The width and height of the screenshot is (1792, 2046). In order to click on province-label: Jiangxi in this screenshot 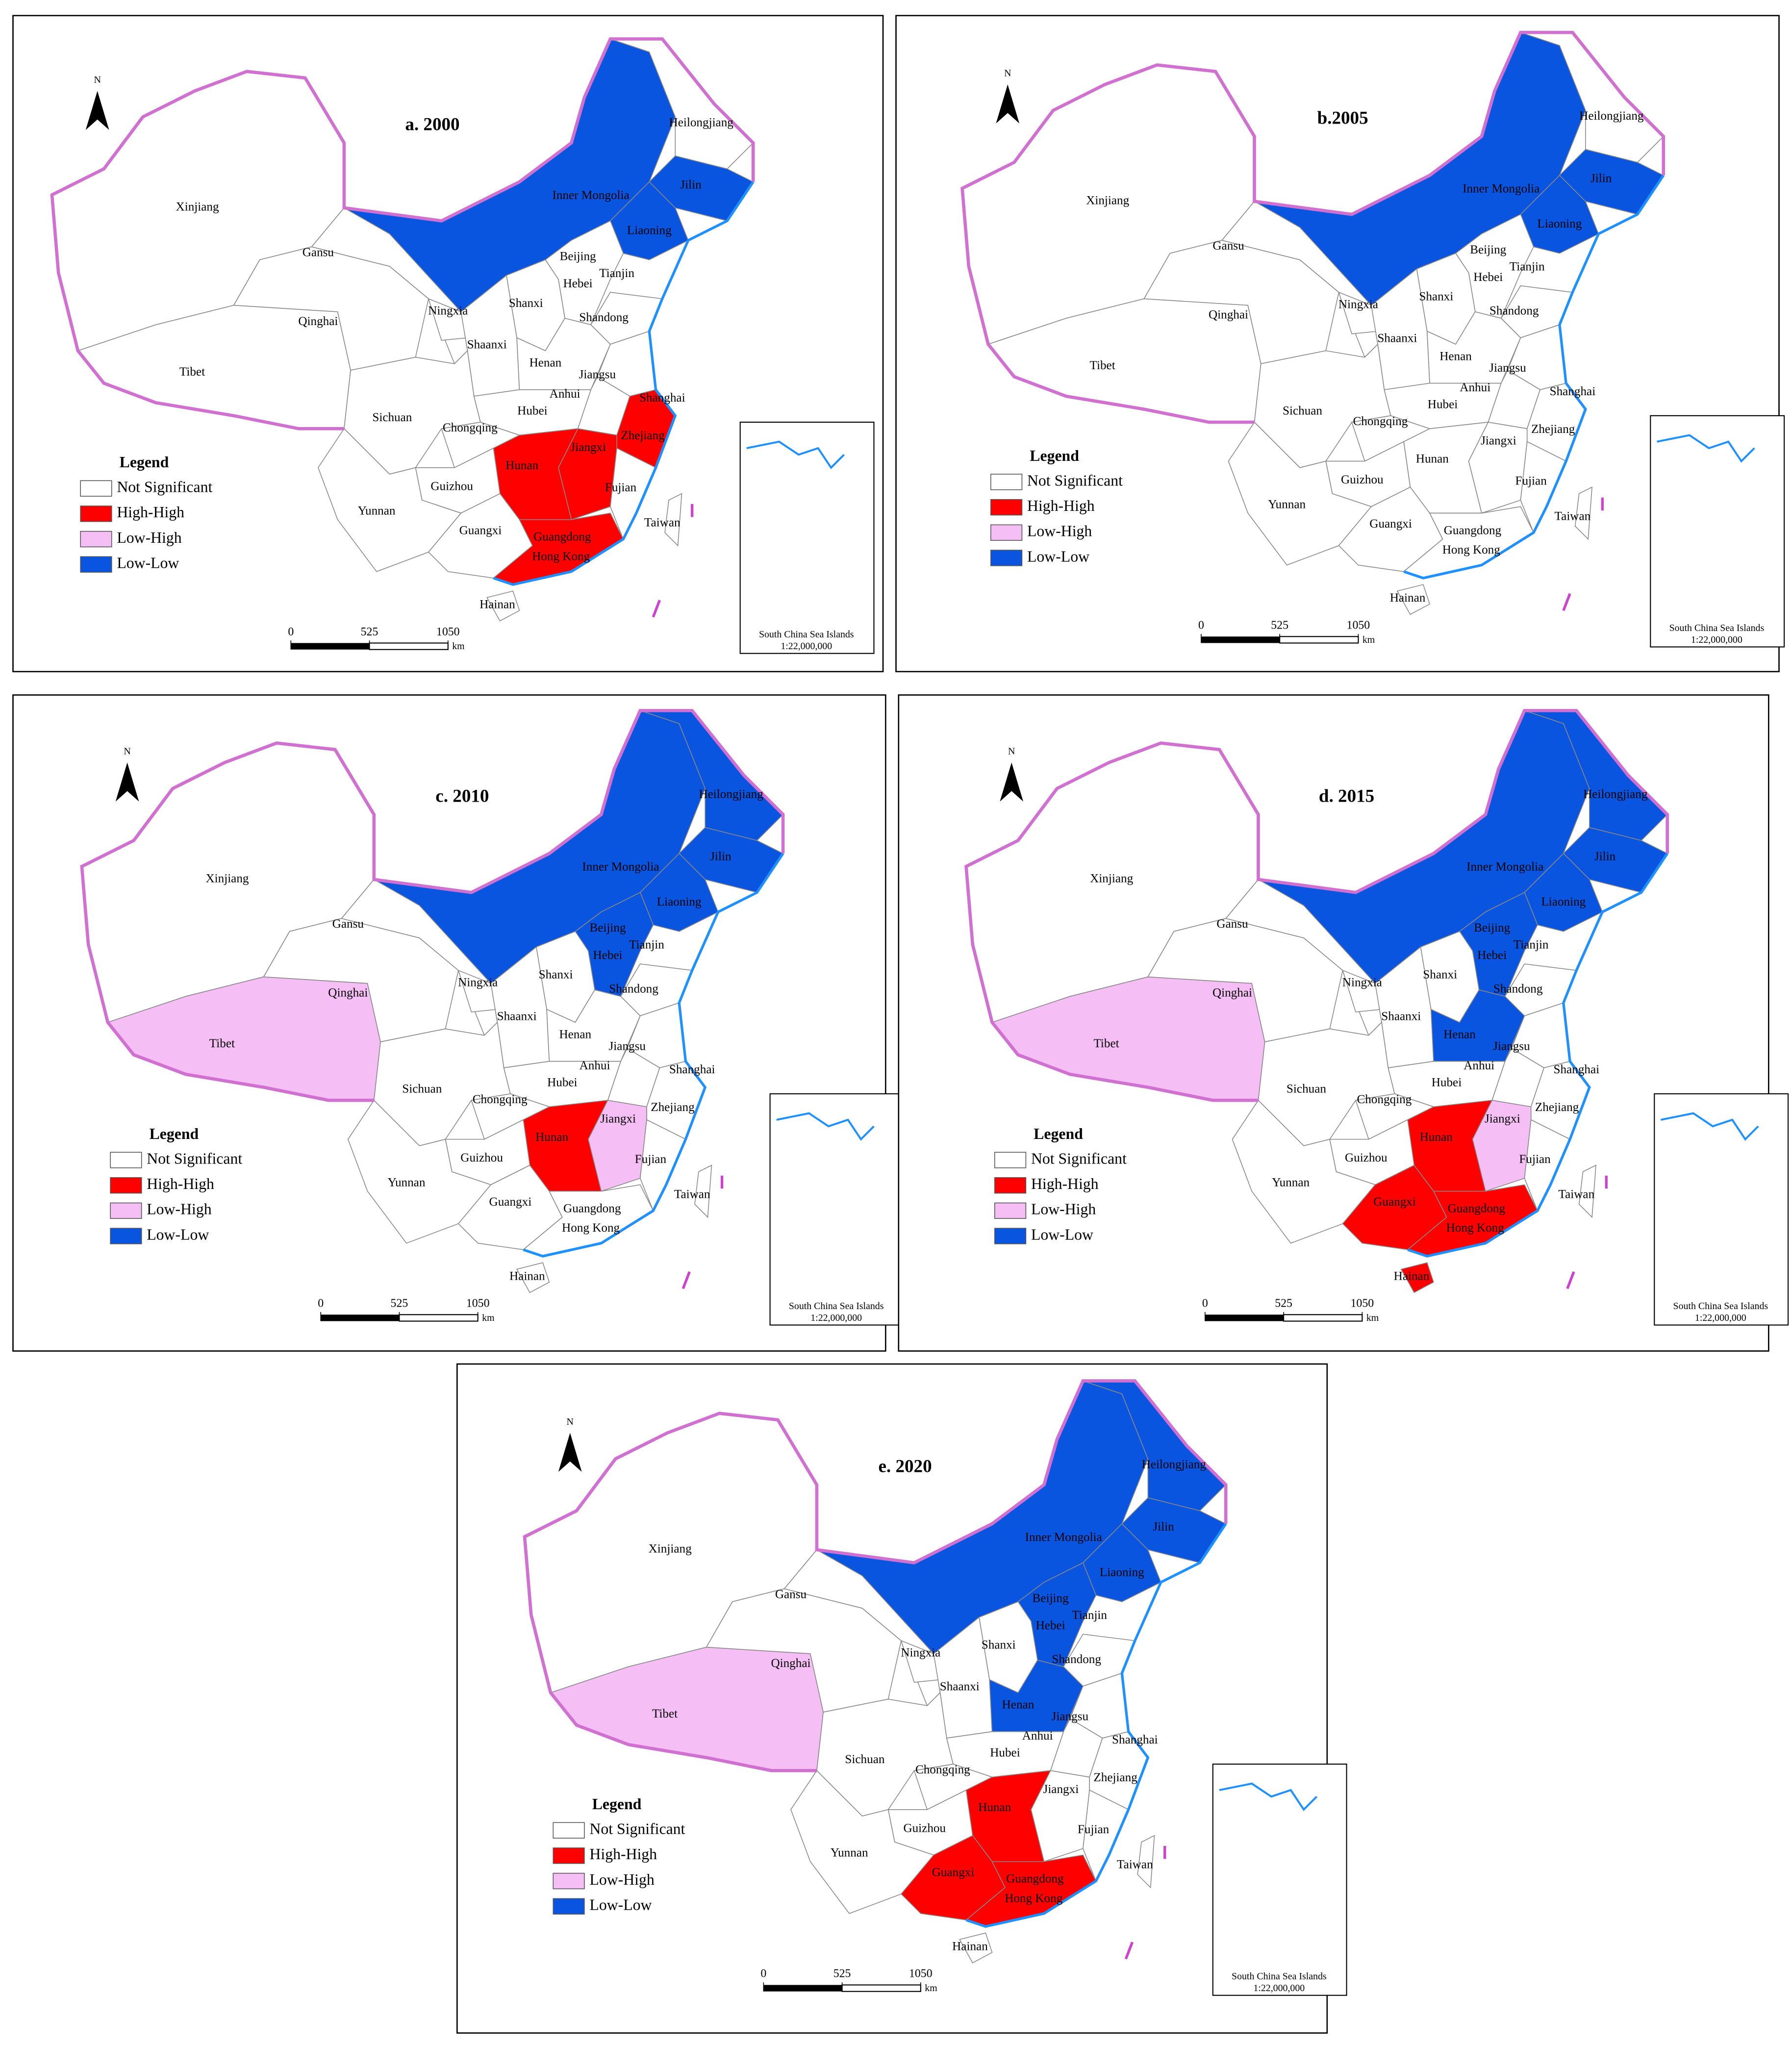, I will do `click(618, 1119)`.